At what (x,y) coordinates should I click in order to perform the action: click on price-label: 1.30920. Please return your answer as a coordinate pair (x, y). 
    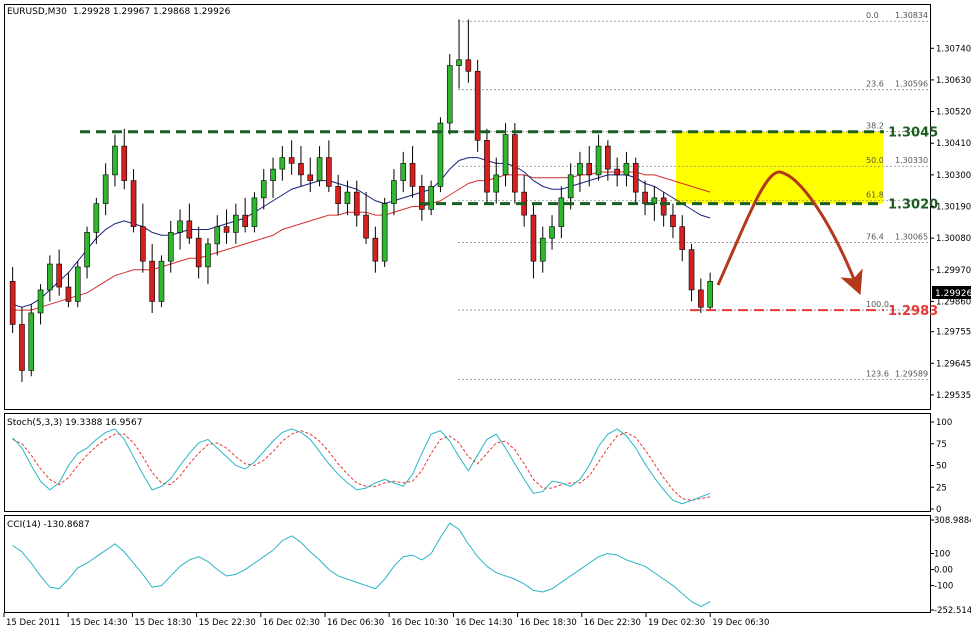
    Looking at the image, I should click on (953, 1).